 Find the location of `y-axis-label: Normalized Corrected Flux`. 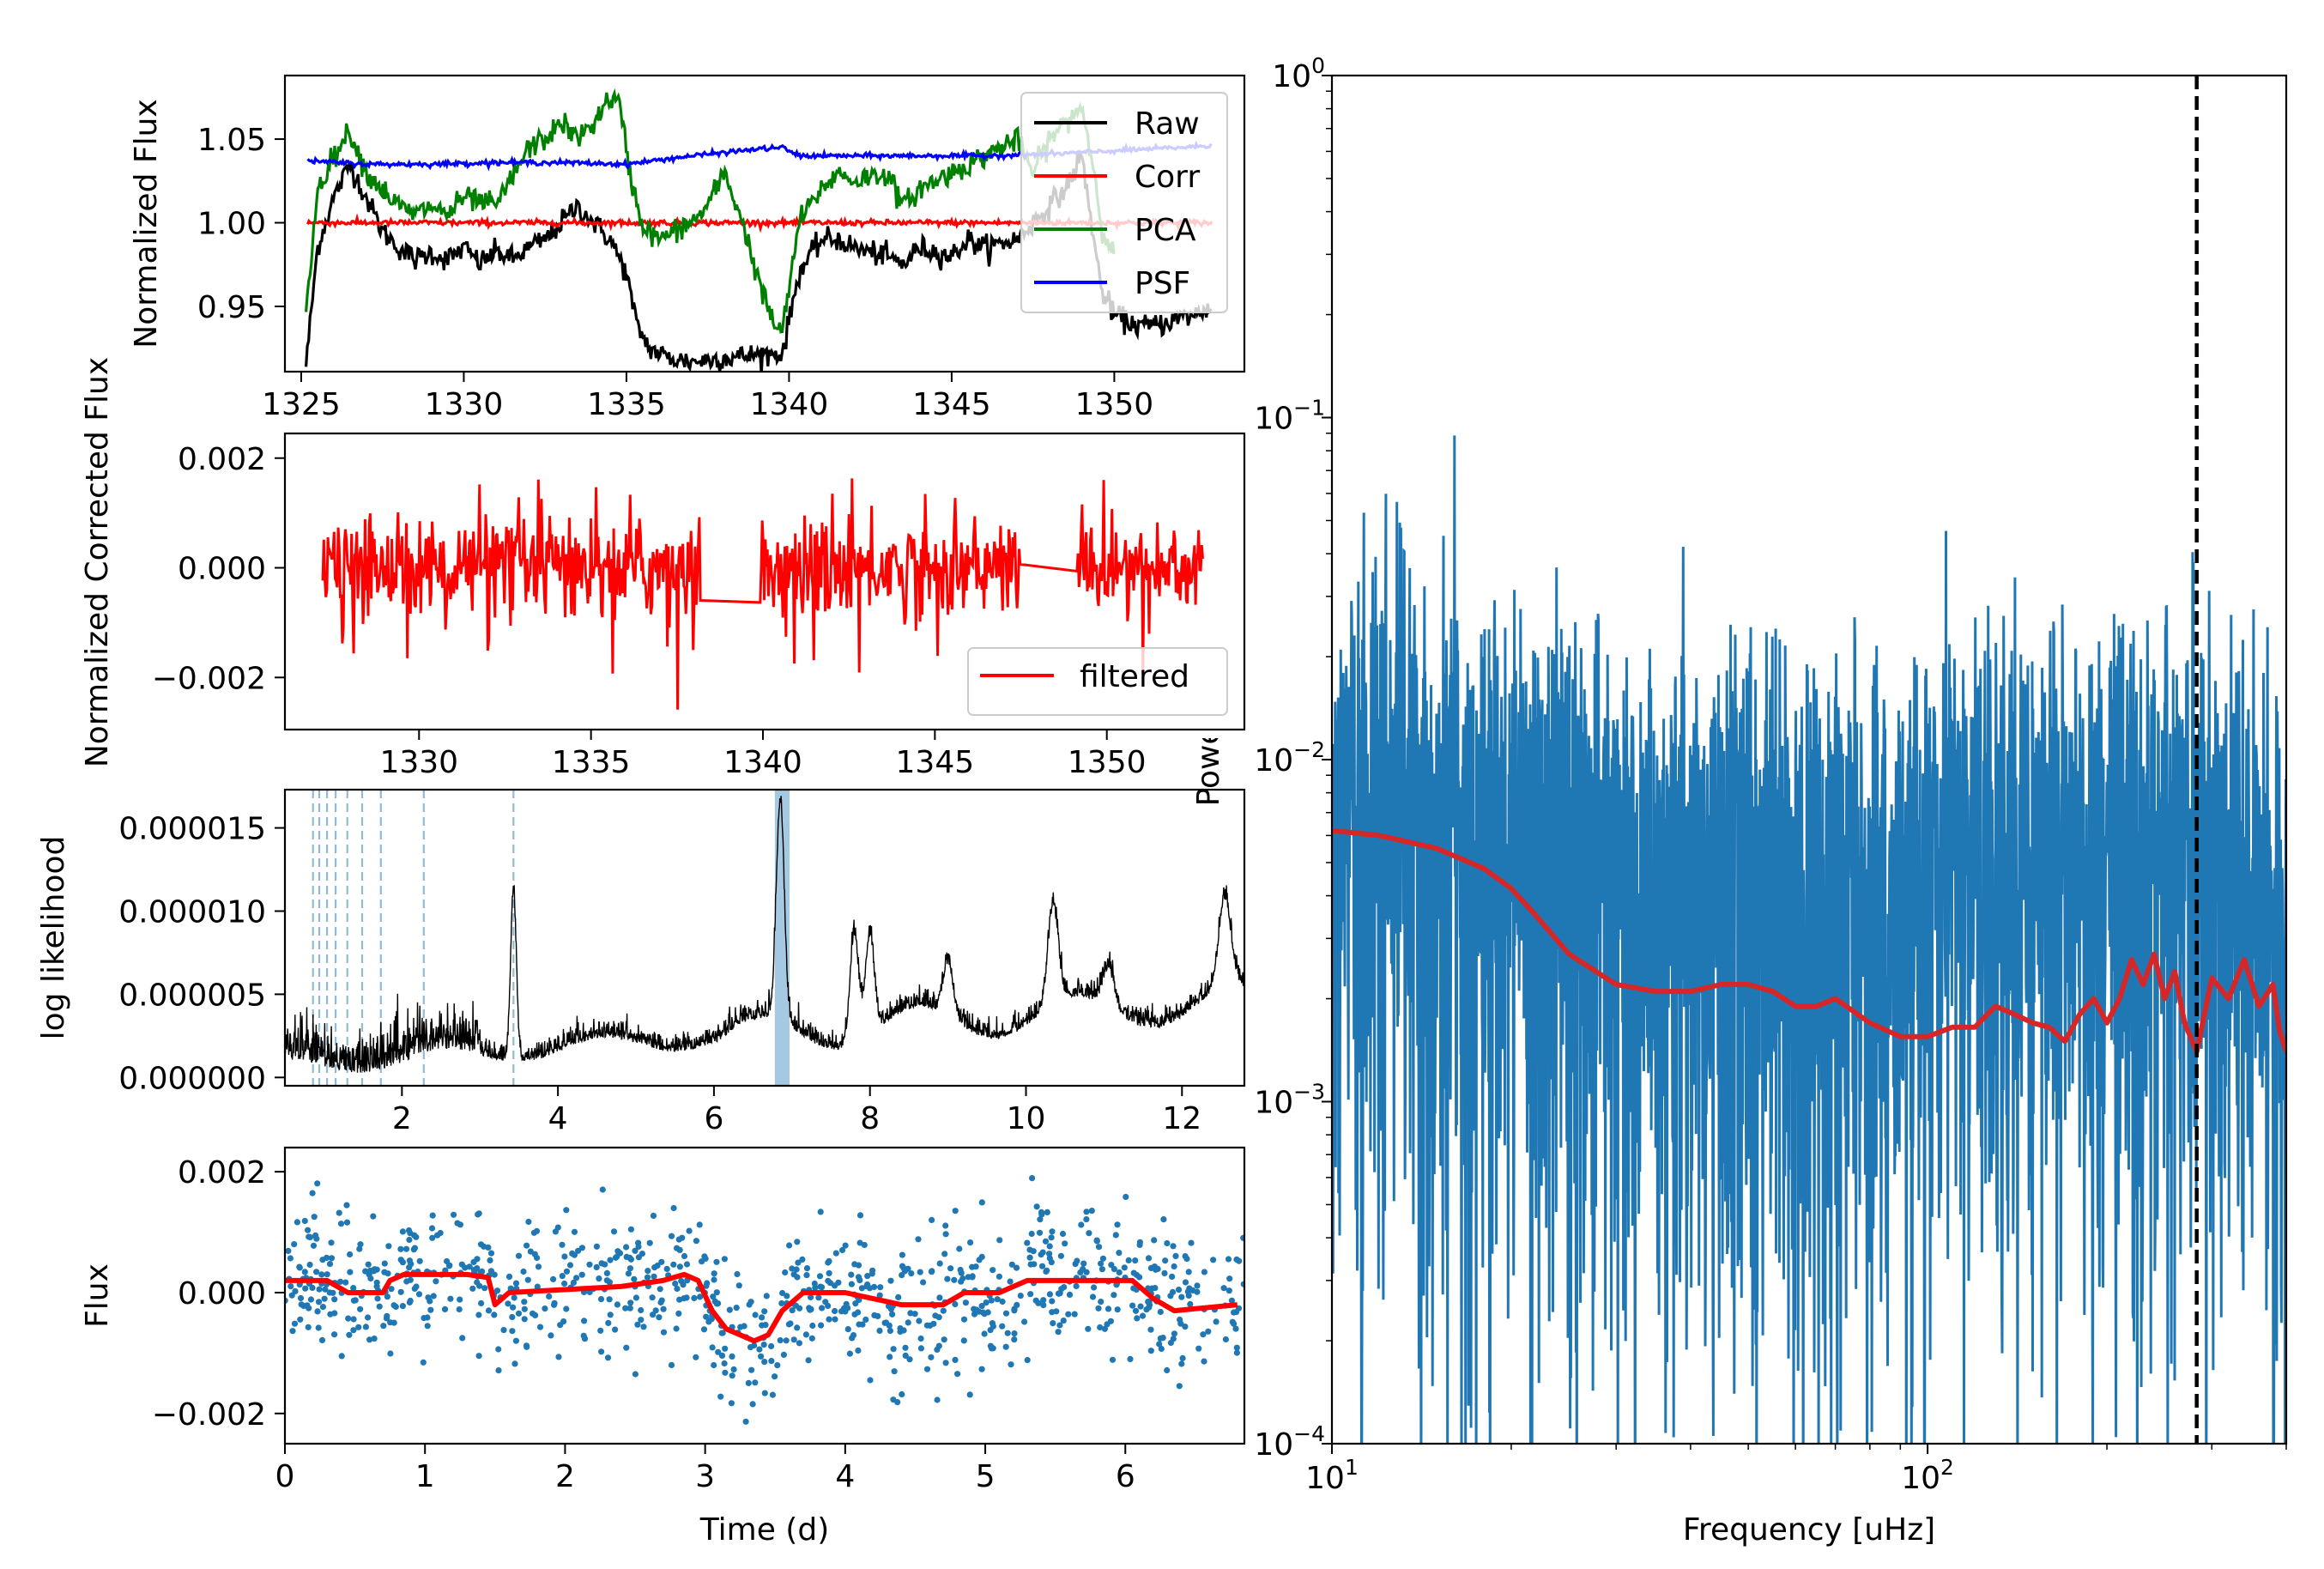

y-axis-label: Normalized Corrected Flux is located at coordinates (97, 562).